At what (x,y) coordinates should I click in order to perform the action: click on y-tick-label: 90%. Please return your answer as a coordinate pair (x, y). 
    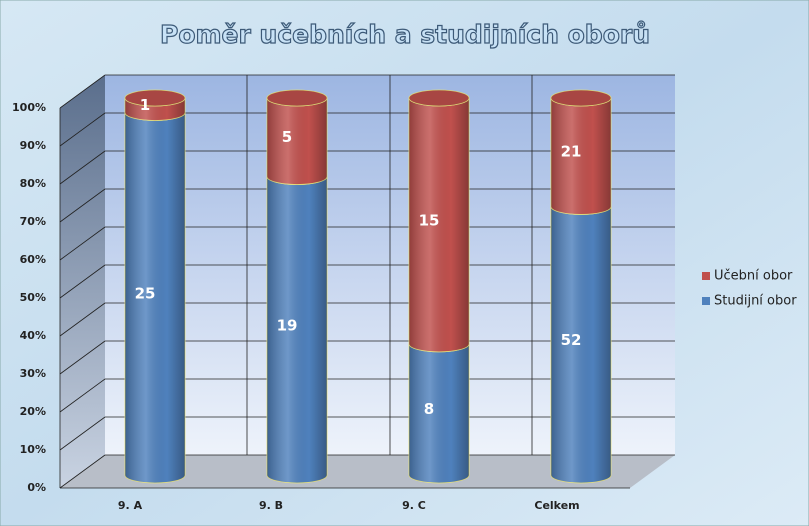
    Looking at the image, I should click on (33, 145).